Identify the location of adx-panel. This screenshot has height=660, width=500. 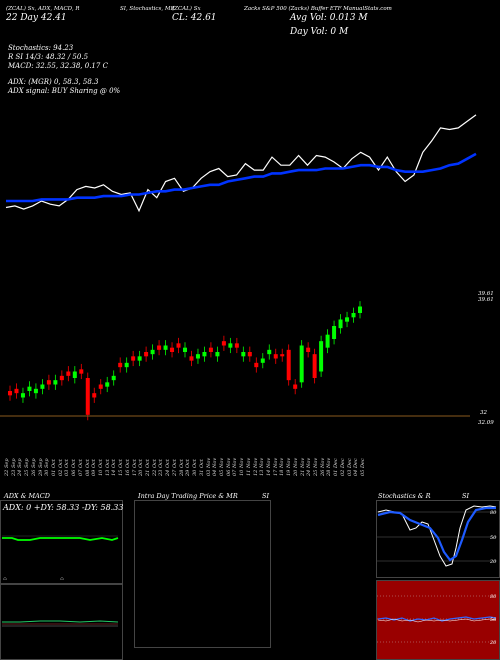
(61, 542).